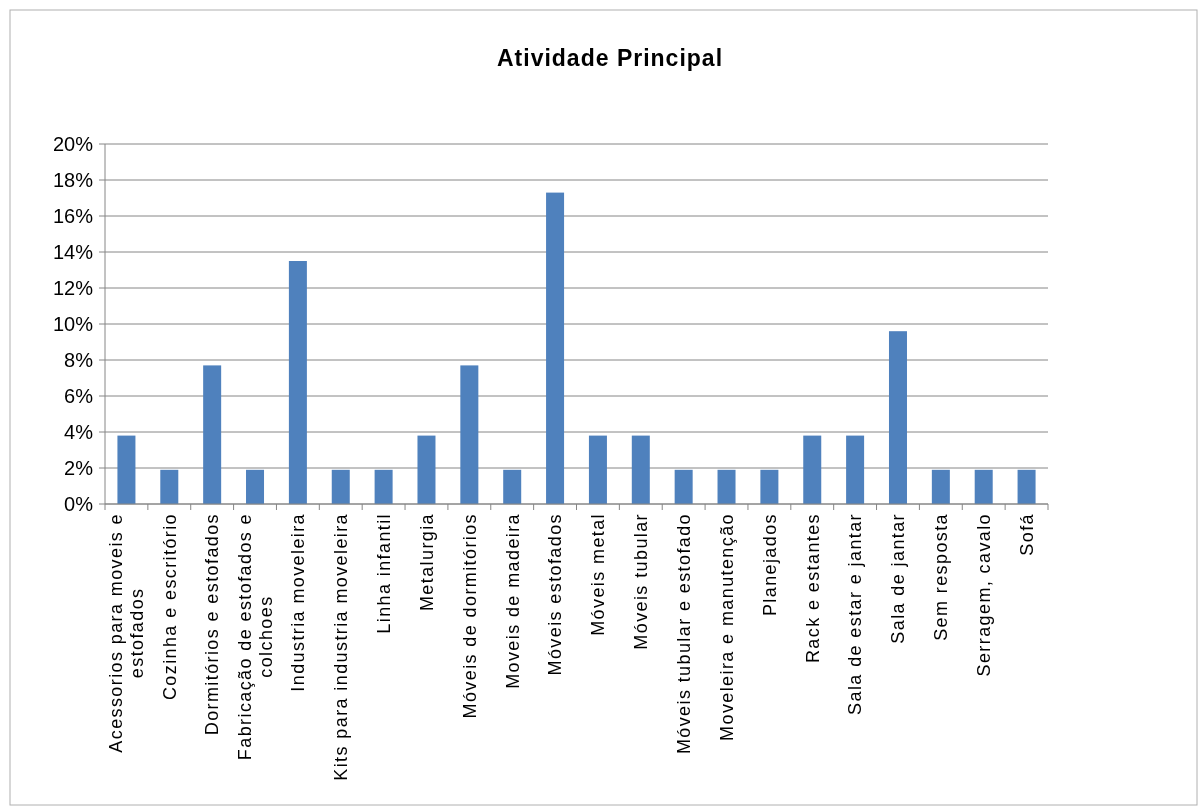 This screenshot has width=1199, height=807. What do you see at coordinates (598, 574) in the screenshot?
I see `x-tick-label: Móveis metal` at bounding box center [598, 574].